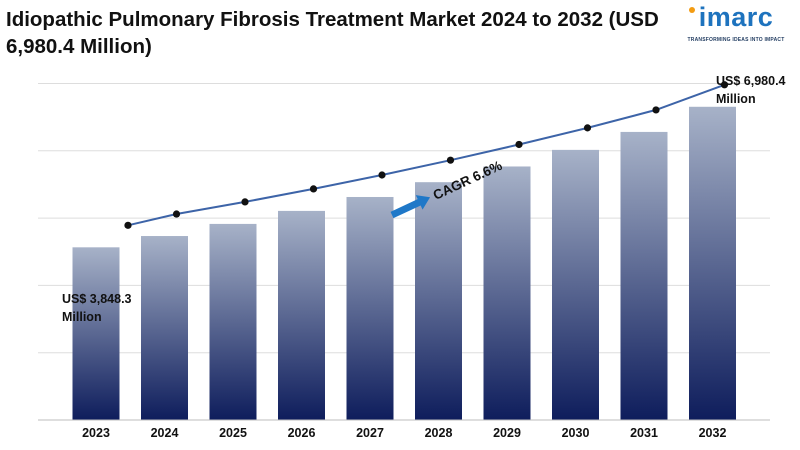  What do you see at coordinates (165, 433) in the screenshot?
I see `x-tick-label: 2024` at bounding box center [165, 433].